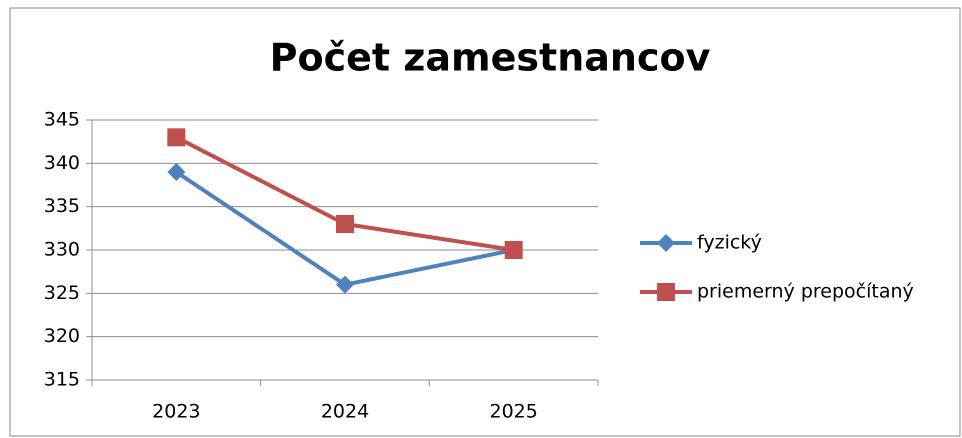  I want to click on y-tick-label: 315, so click(62, 380).